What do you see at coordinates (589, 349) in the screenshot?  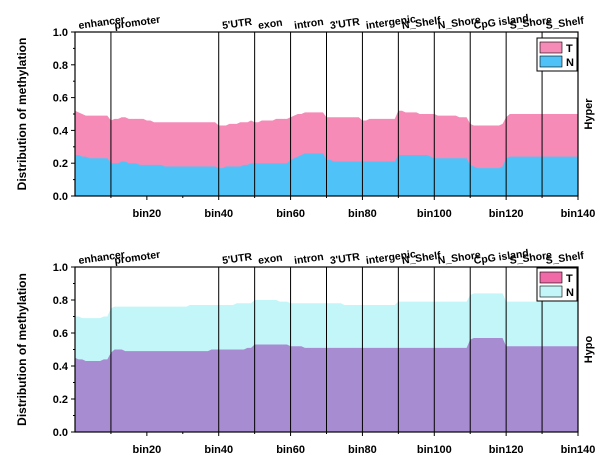 I see `panel-side-label: Hypo` at bounding box center [589, 349].